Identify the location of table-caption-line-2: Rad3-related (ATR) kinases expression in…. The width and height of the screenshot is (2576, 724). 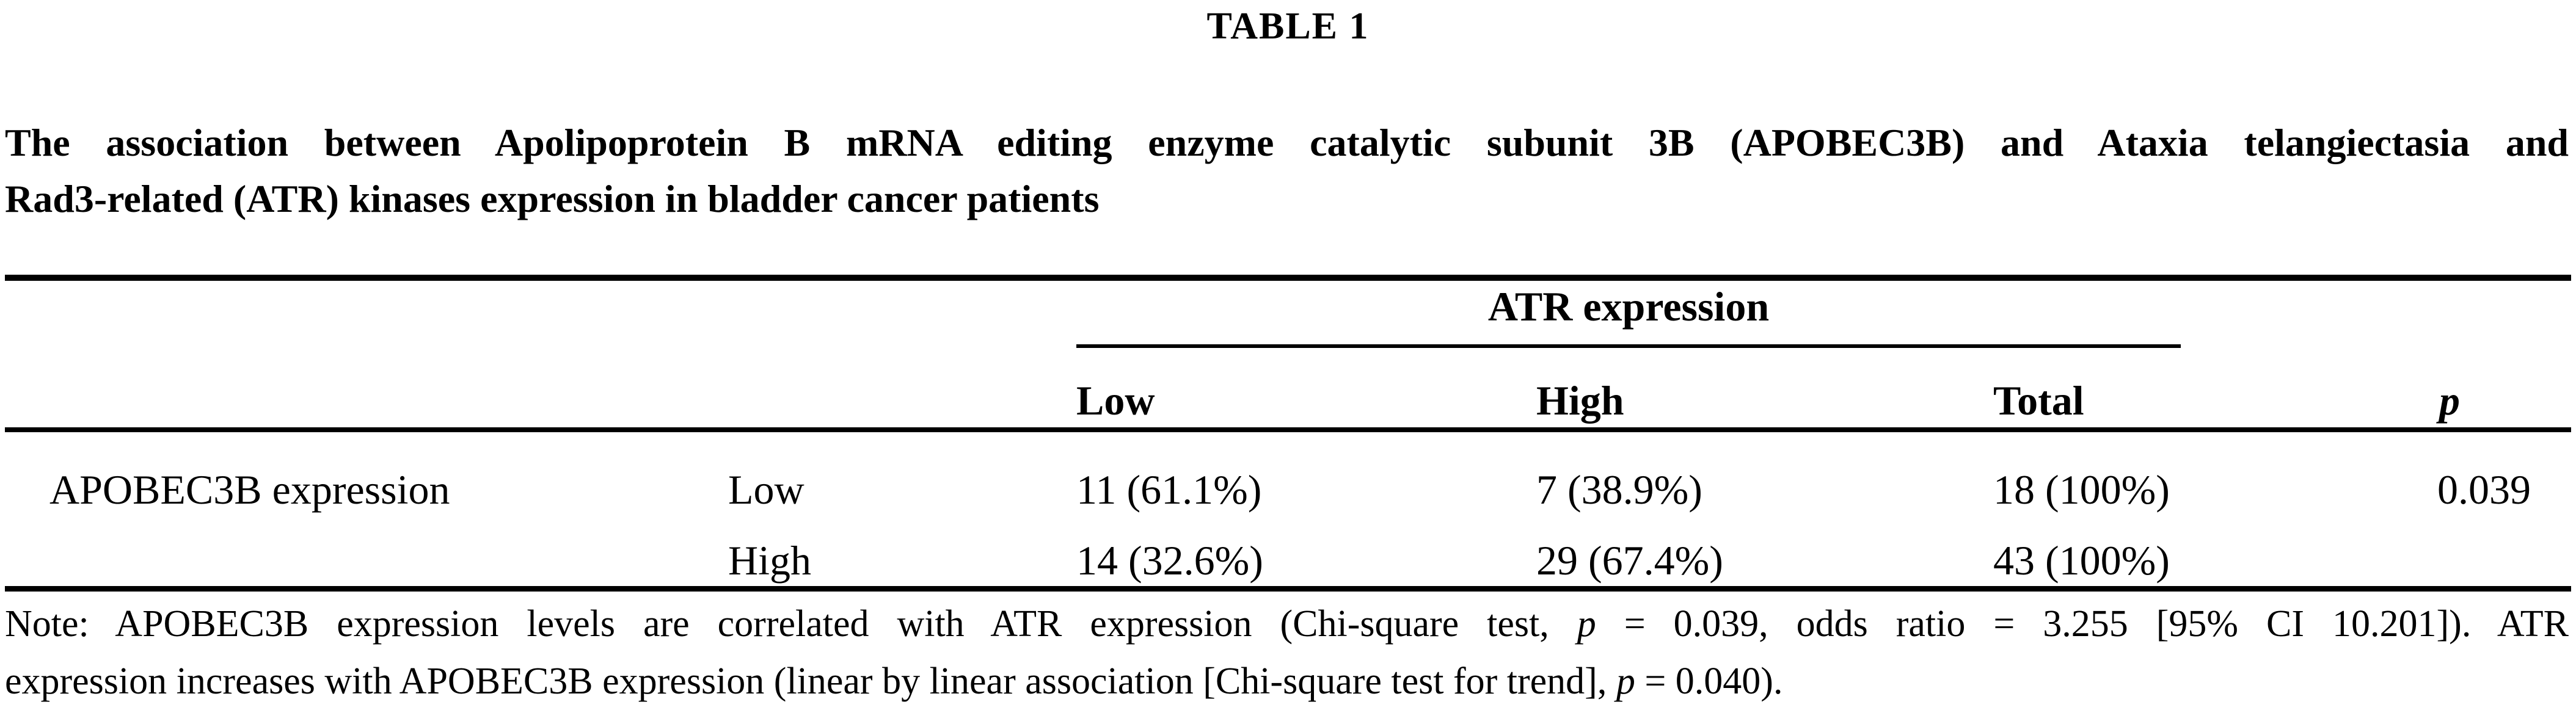
(552, 198).